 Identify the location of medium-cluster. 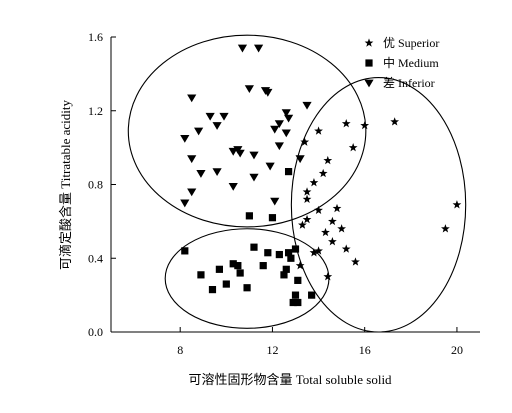
(247, 278).